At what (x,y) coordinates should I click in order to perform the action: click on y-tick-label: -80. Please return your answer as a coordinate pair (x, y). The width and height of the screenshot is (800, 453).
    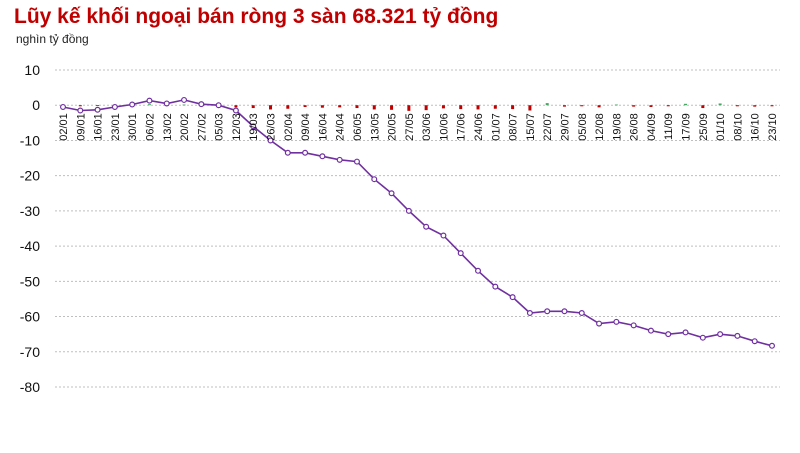
    Looking at the image, I should click on (30, 387).